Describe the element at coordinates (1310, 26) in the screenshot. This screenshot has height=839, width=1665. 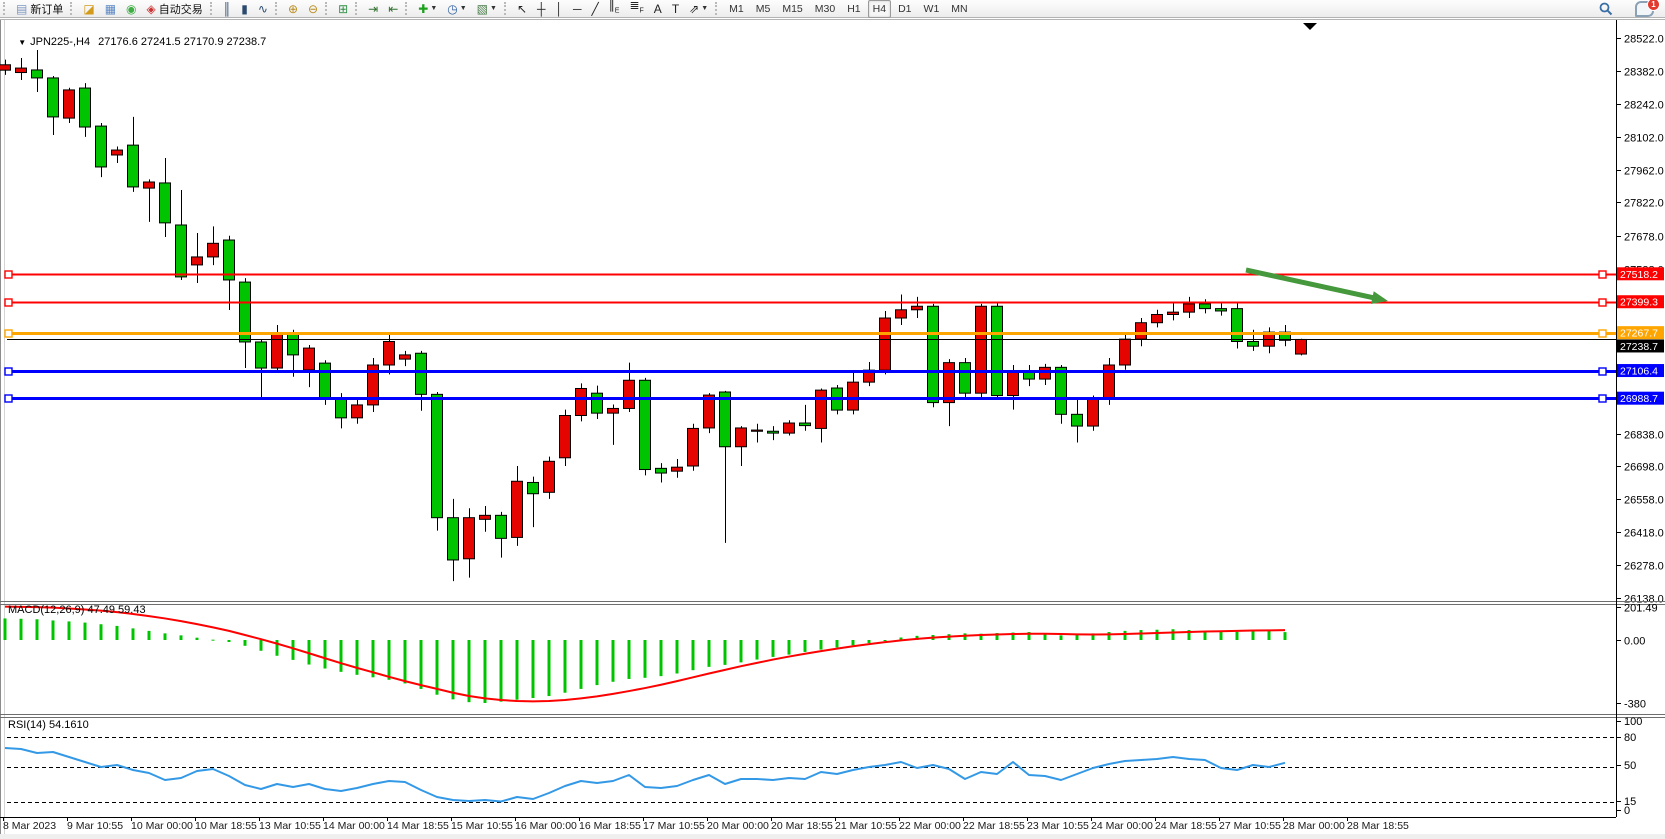
I see `chart-shift-marker` at that location.